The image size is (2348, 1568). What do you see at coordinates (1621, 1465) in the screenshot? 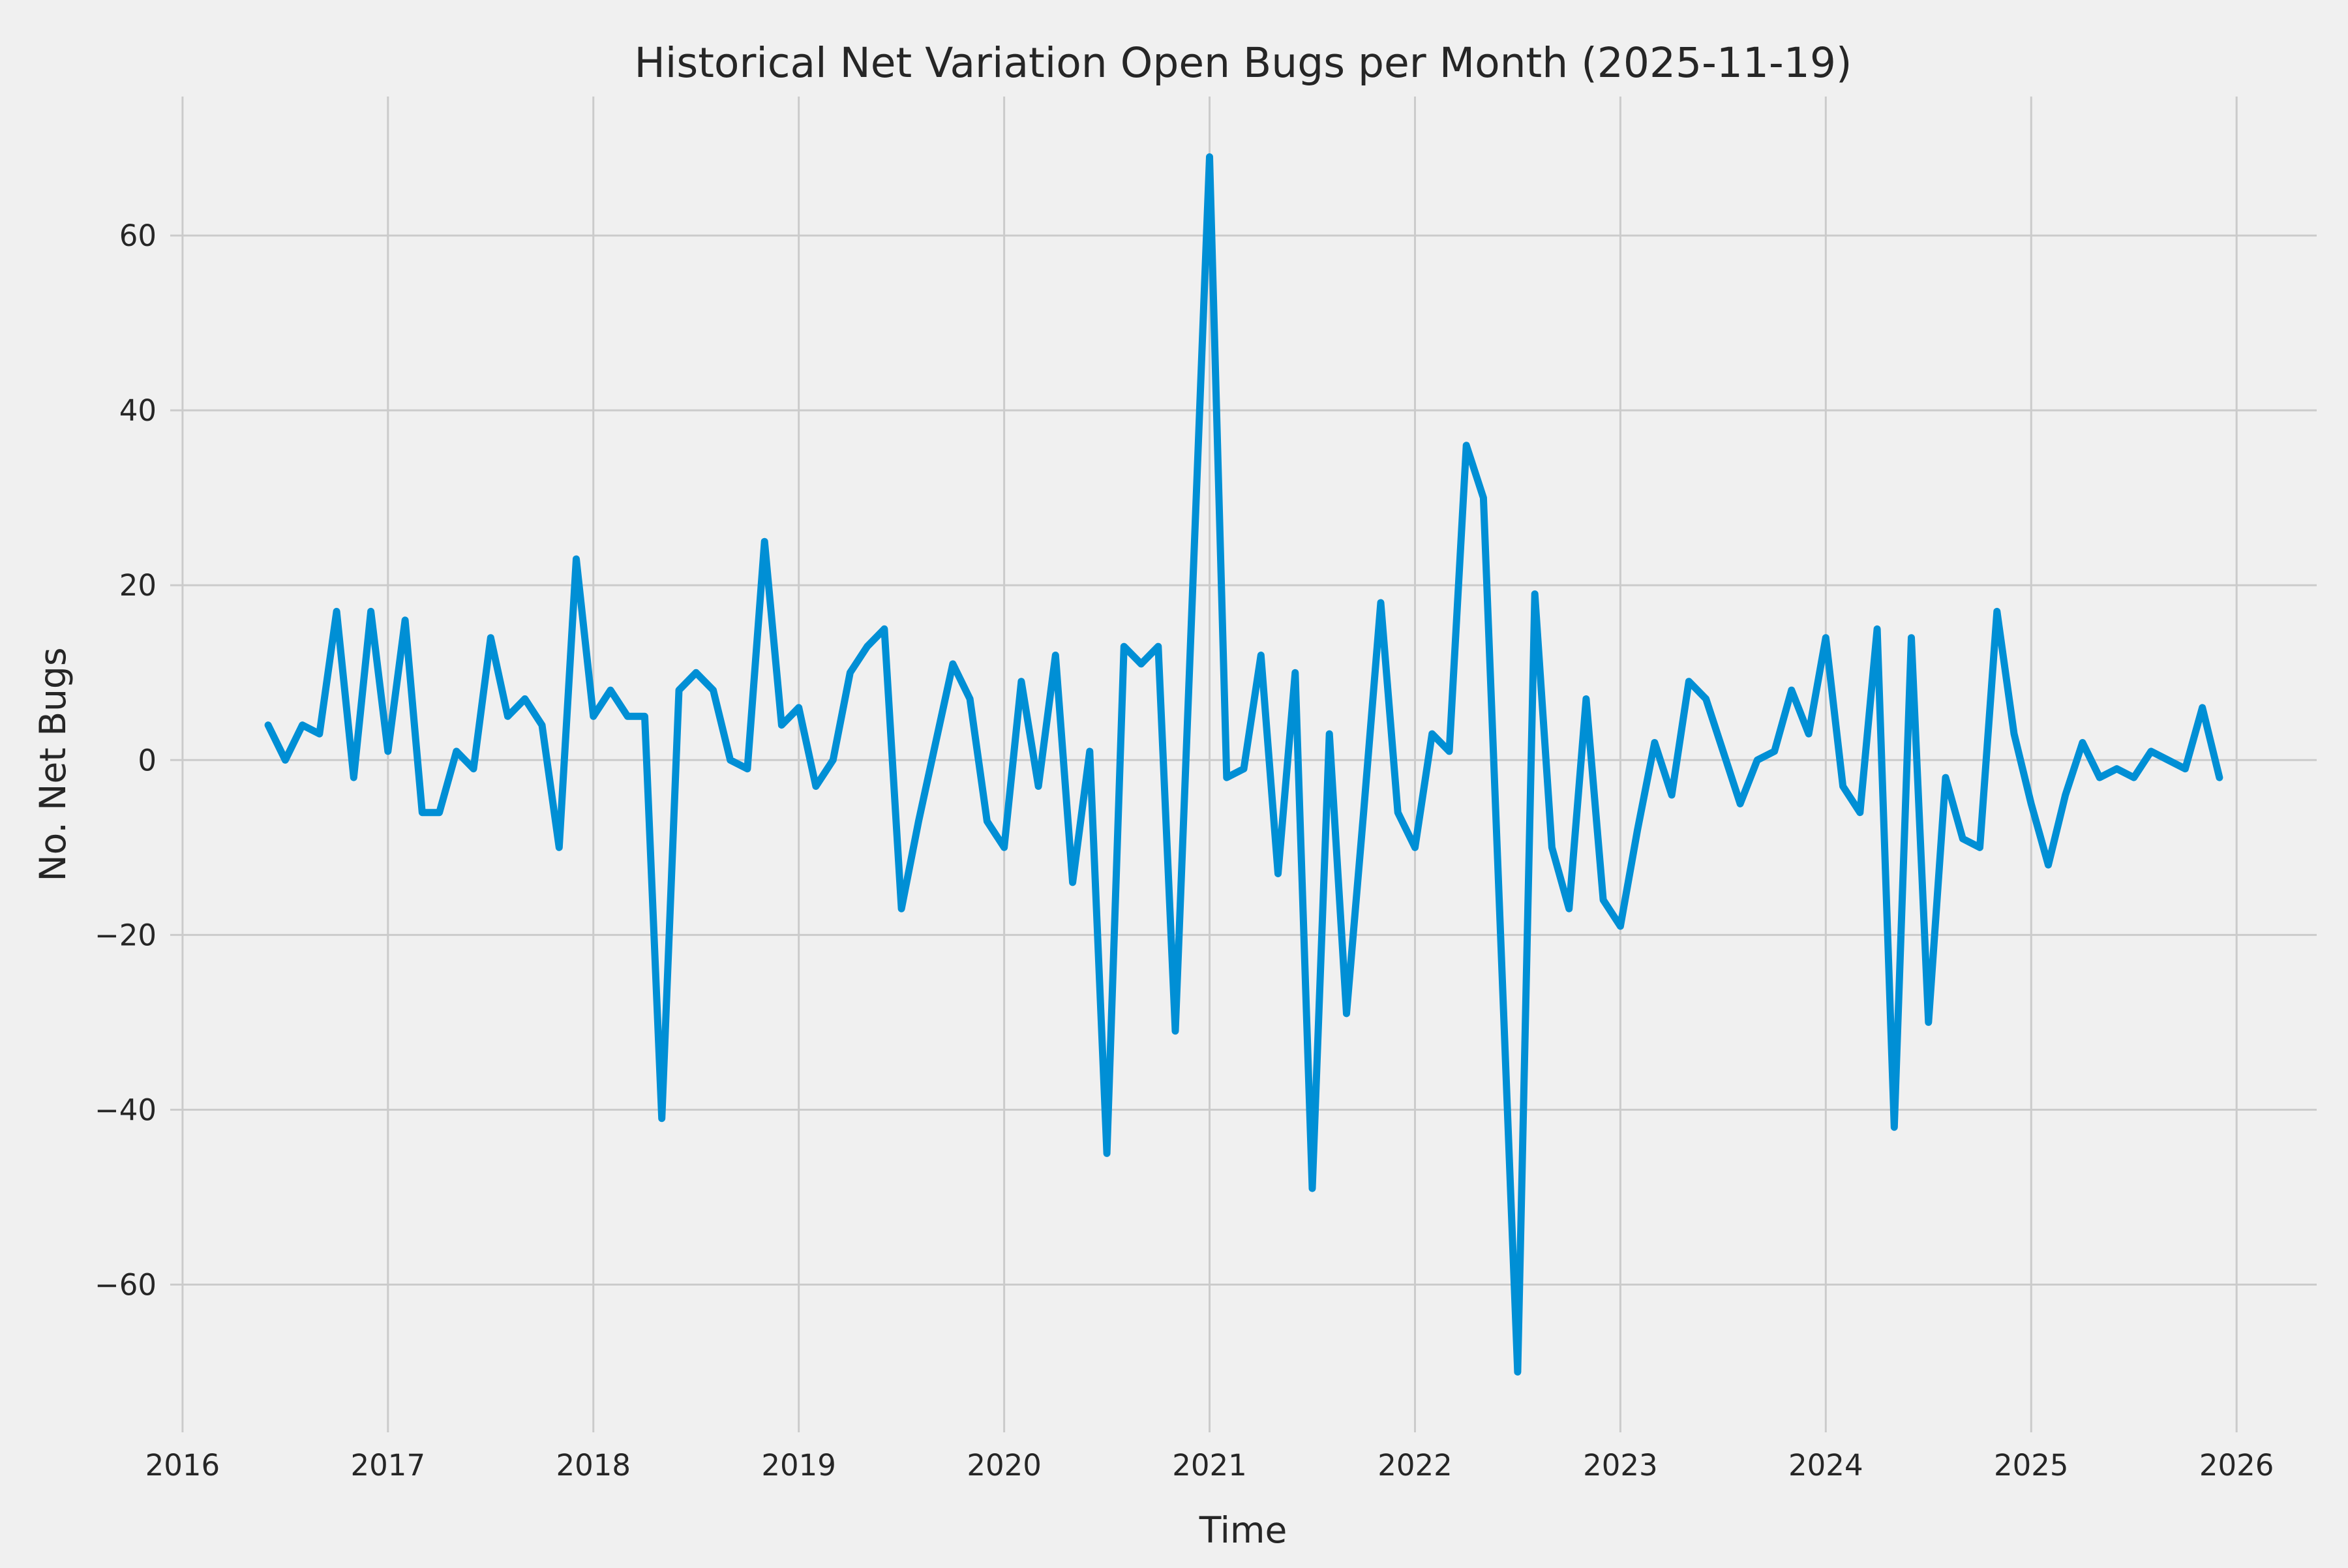
I see `x-tick-label: 2023` at bounding box center [1621, 1465].